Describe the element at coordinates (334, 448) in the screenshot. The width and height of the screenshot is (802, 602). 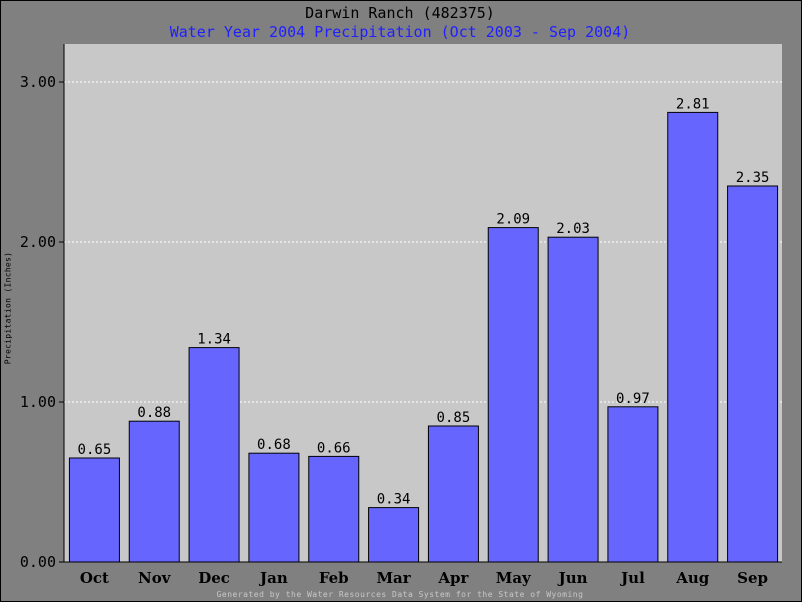
I see `value-label-feb: 0.66` at that location.